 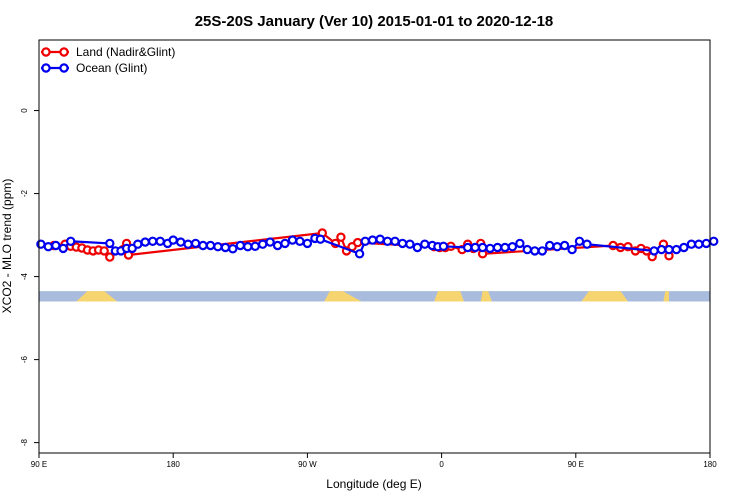 I want to click on y-tick-label: 0, so click(x=24, y=110).